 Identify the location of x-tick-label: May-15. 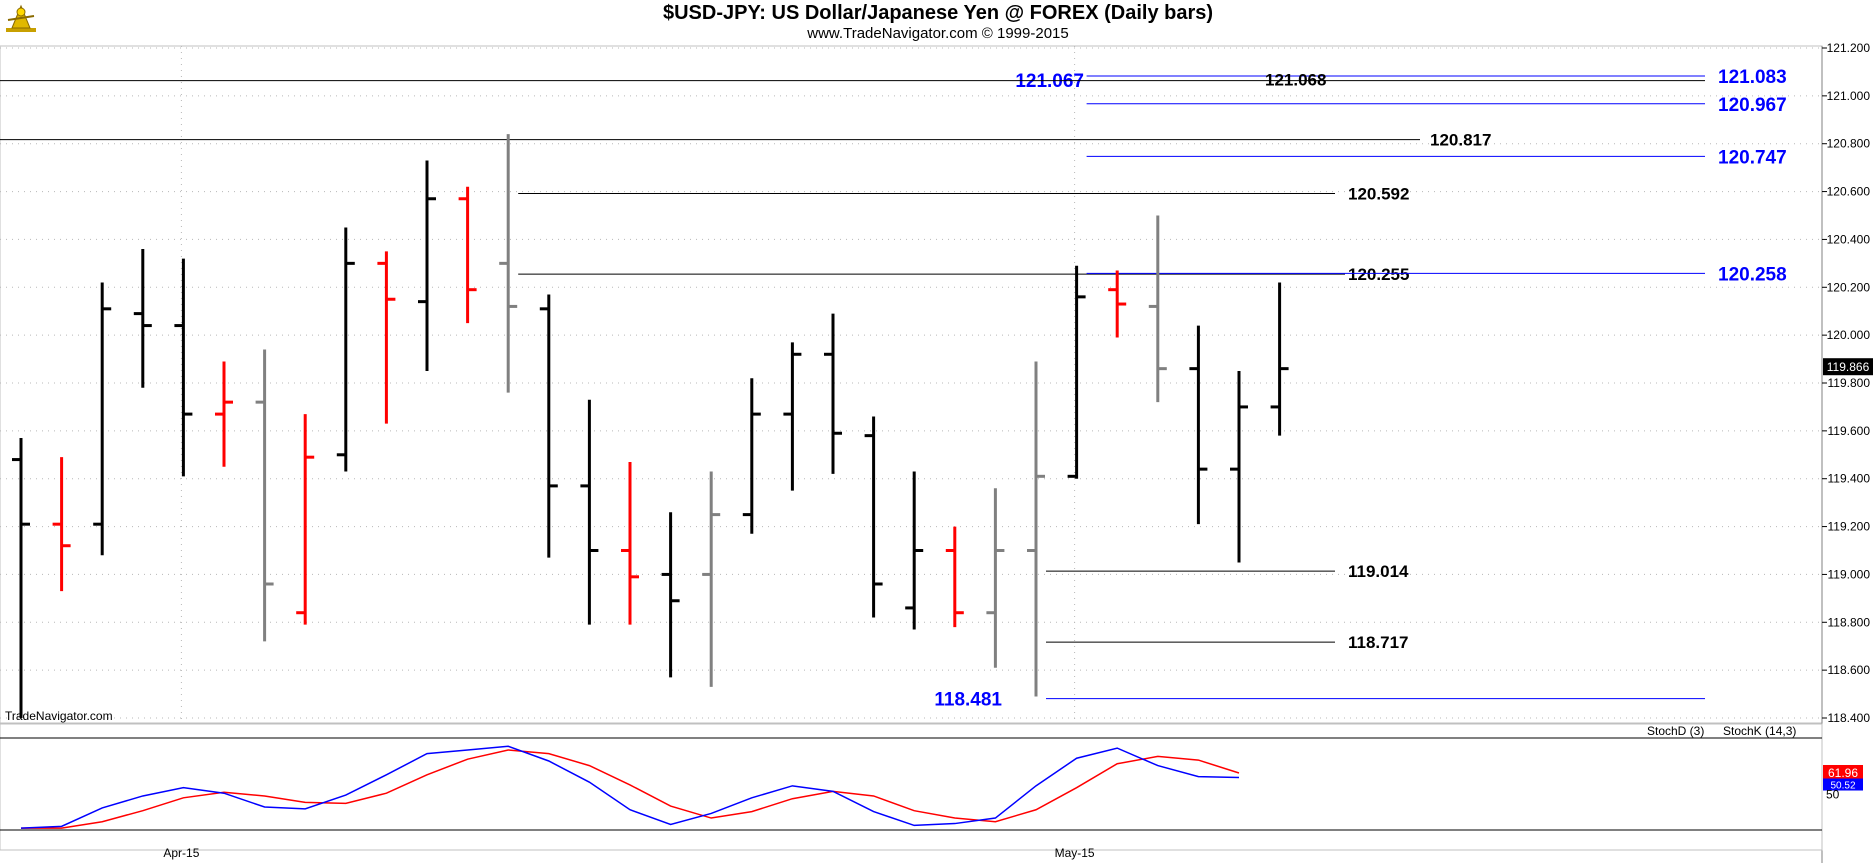
(1075, 853).